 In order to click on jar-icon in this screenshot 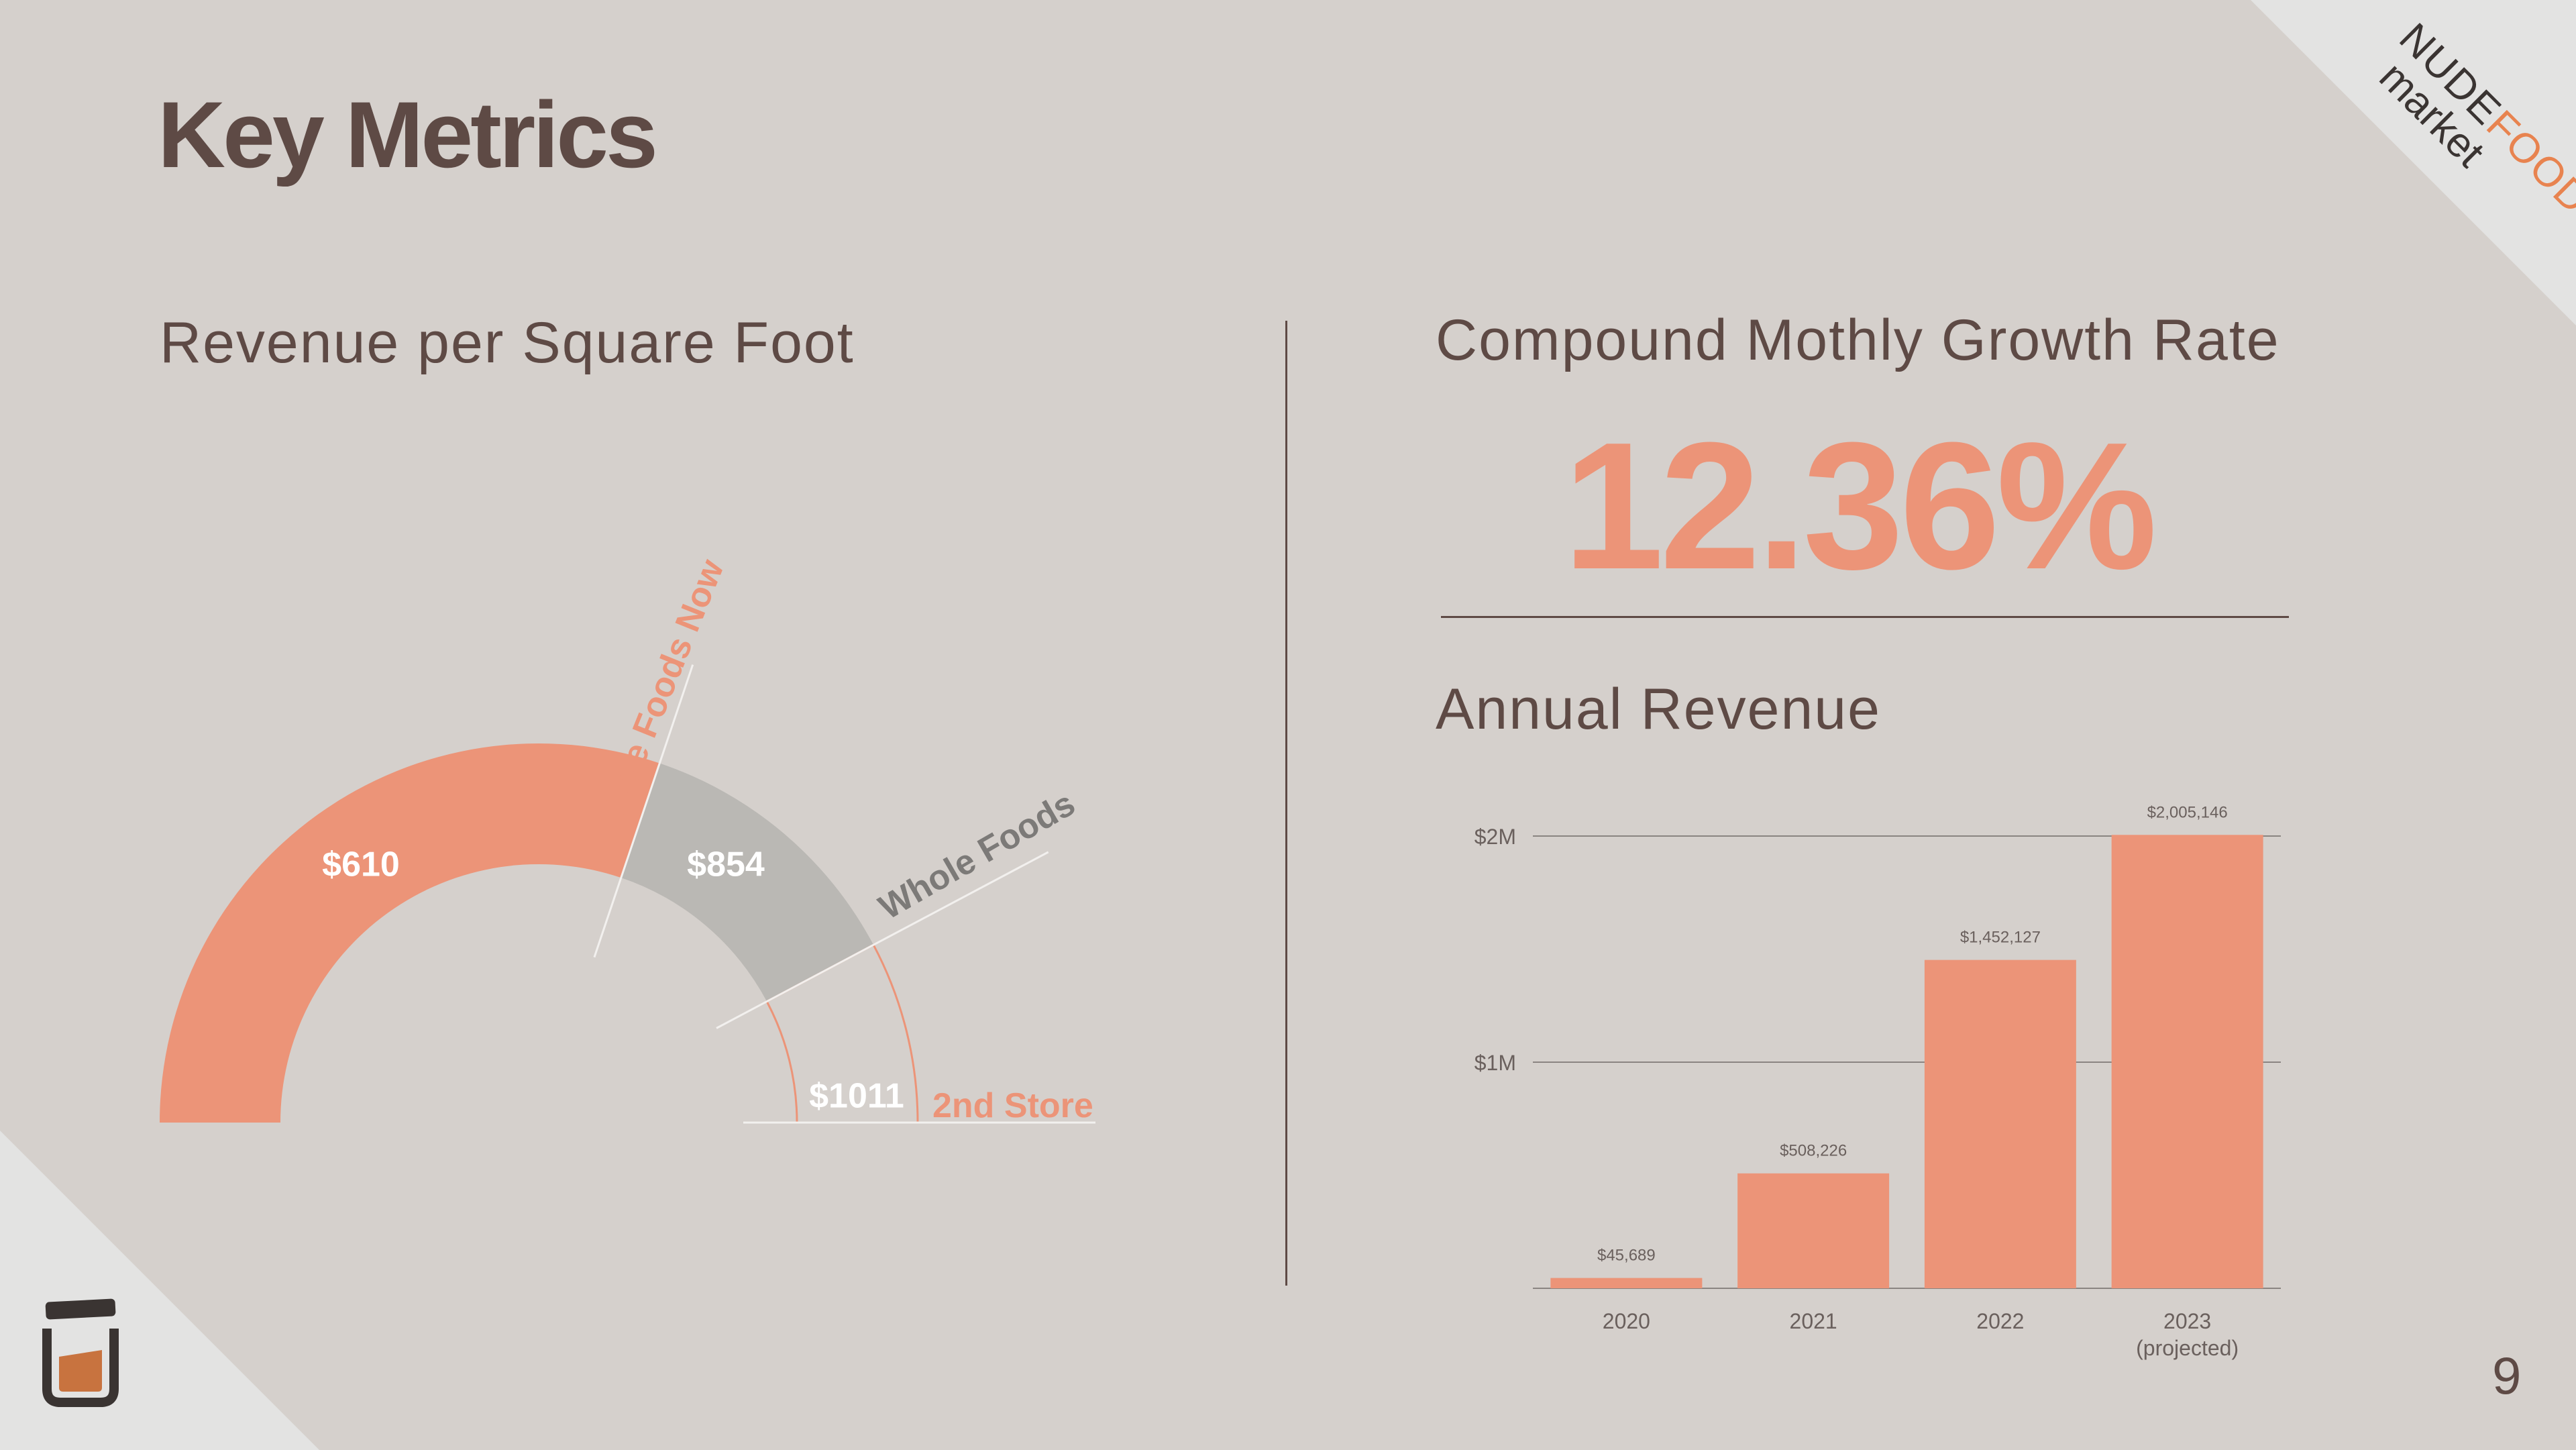, I will do `click(80, 1352)`.